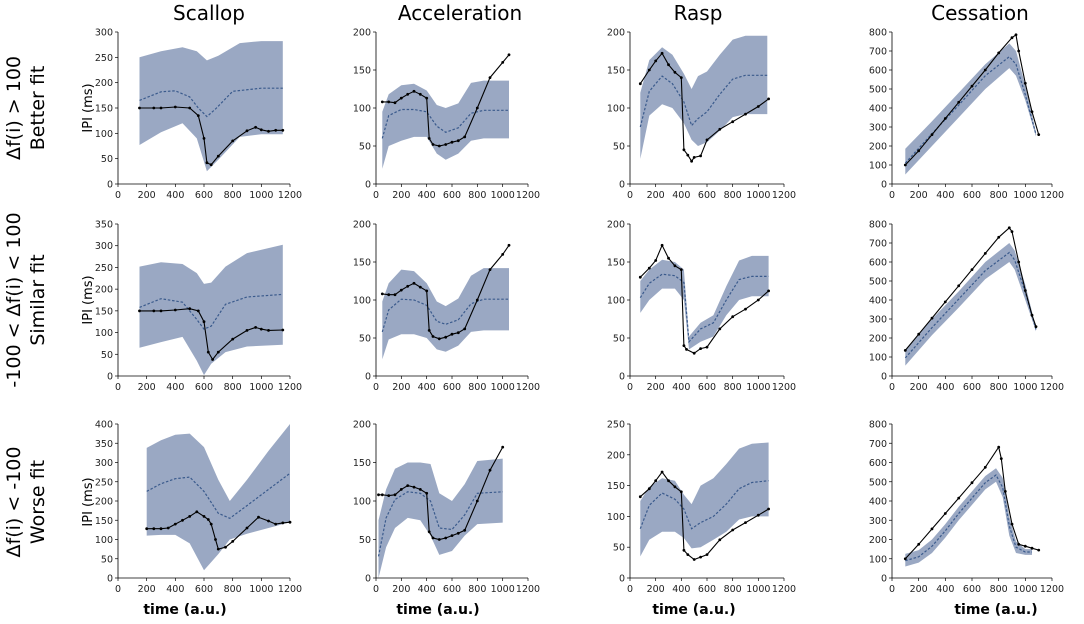  What do you see at coordinates (704, 302) in the screenshot?
I see `confidence-band` at bounding box center [704, 302].